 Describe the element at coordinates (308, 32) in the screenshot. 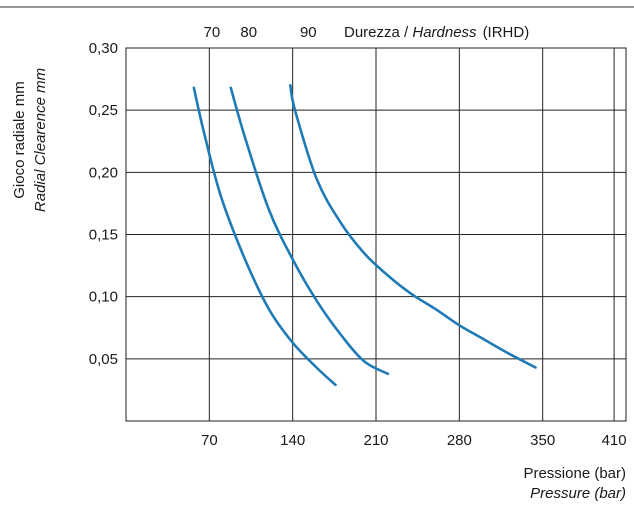

I see `hardness-tick-label: 90` at that location.